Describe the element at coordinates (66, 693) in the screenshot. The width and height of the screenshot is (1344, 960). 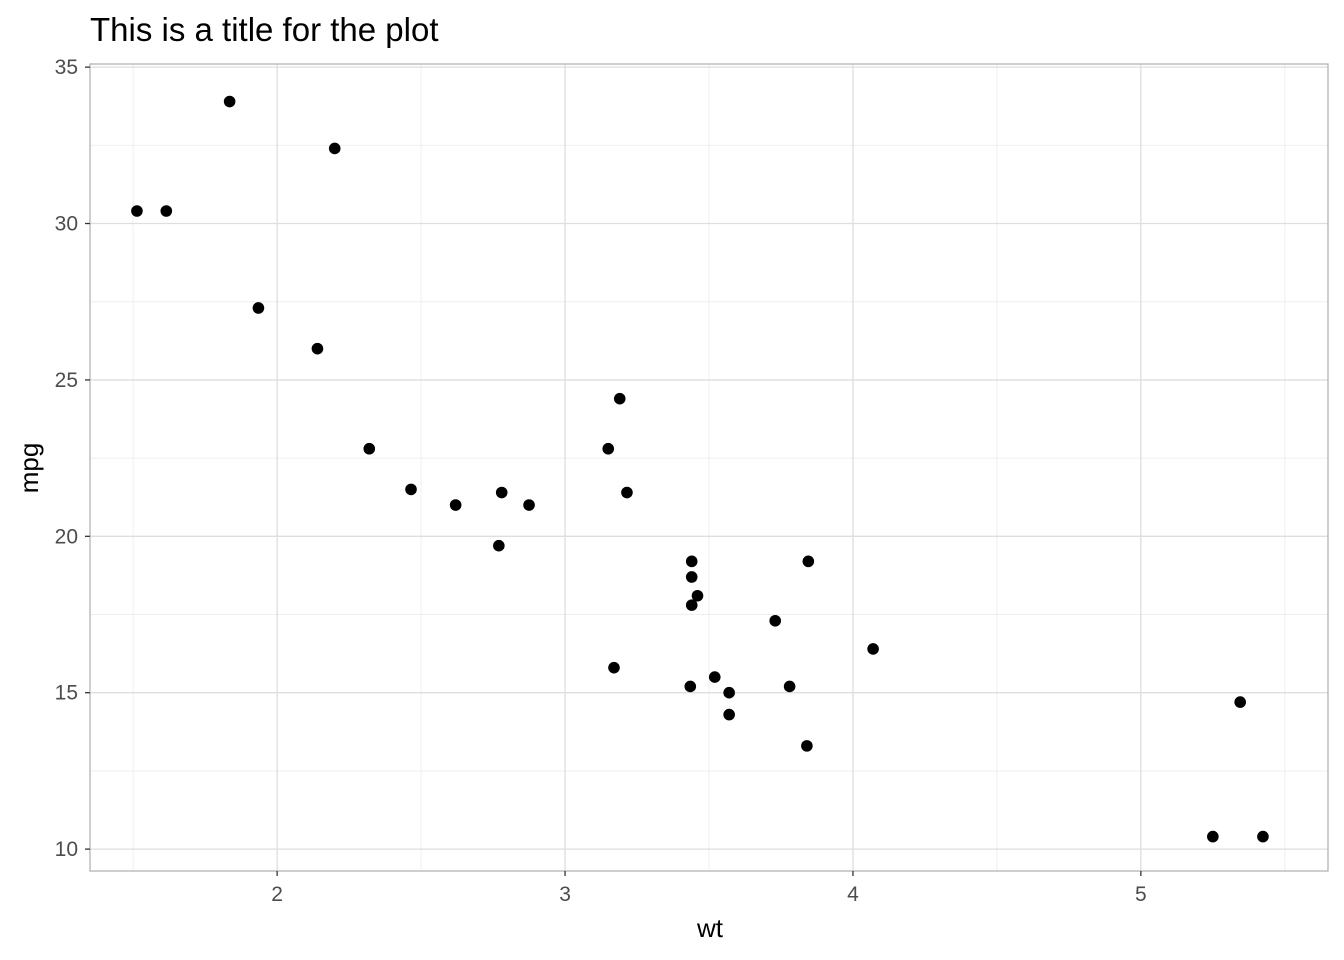
I see `y-tick-label: 15` at that location.